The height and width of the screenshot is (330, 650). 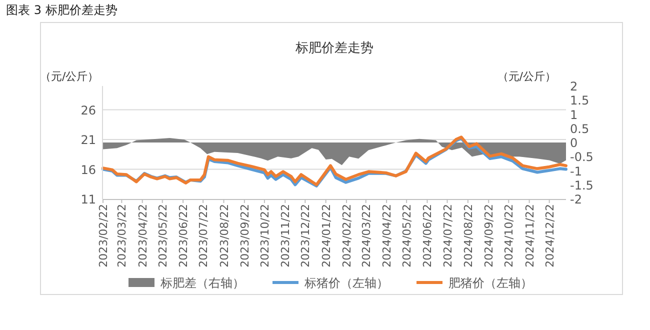 What do you see at coordinates (580, 129) in the screenshot?
I see `y2-tick-label: 0.5` at bounding box center [580, 129].